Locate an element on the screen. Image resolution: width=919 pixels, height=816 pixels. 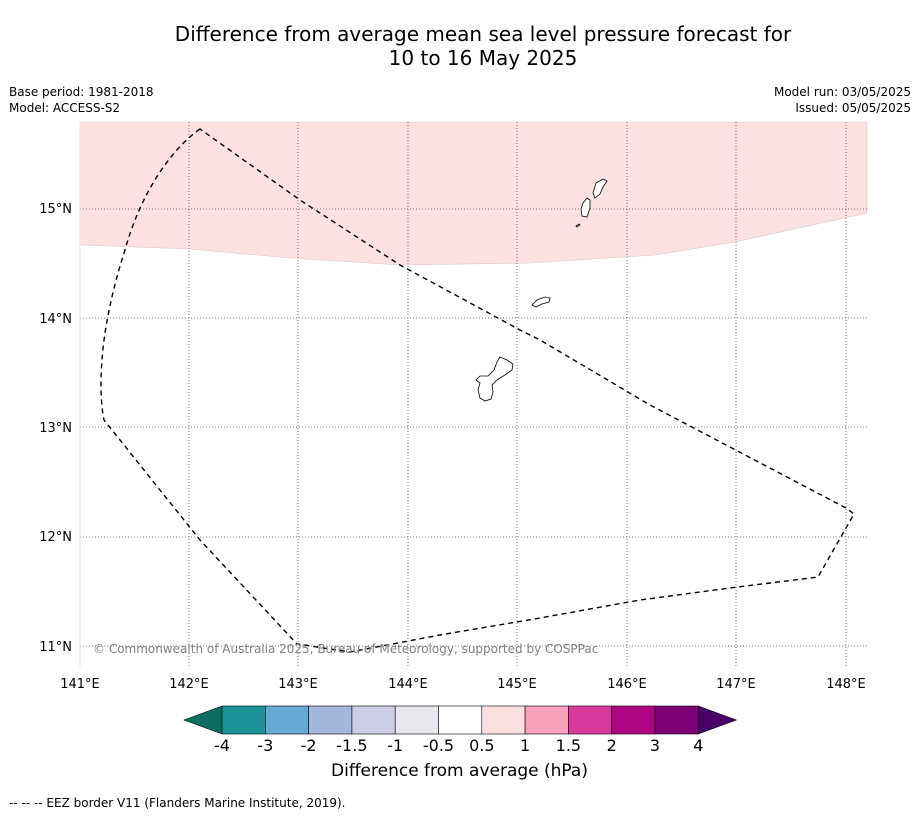
lon-label-142: 142°E is located at coordinates (189, 684).